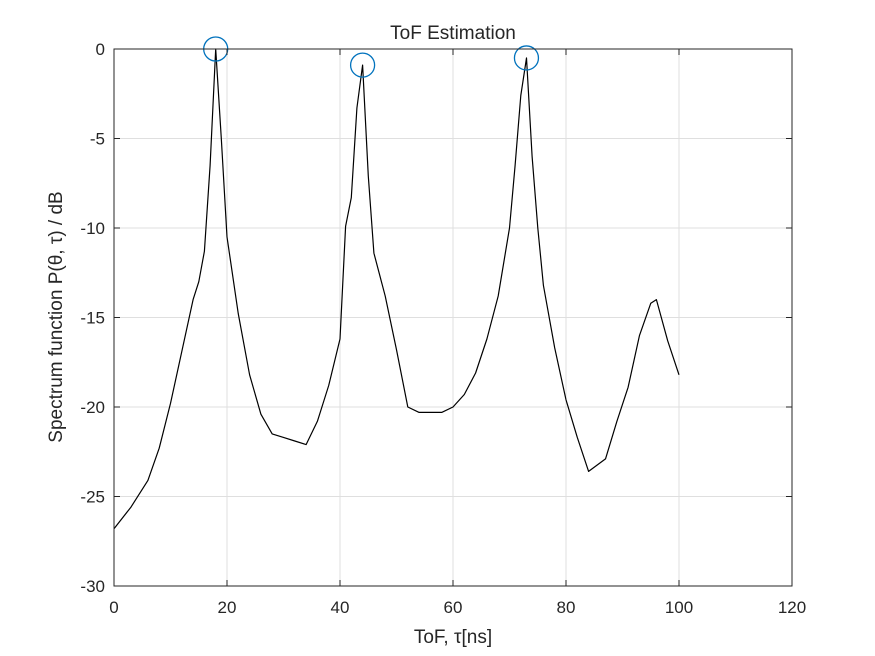  What do you see at coordinates (679, 607) in the screenshot?
I see `x-tick-label: 100` at bounding box center [679, 607].